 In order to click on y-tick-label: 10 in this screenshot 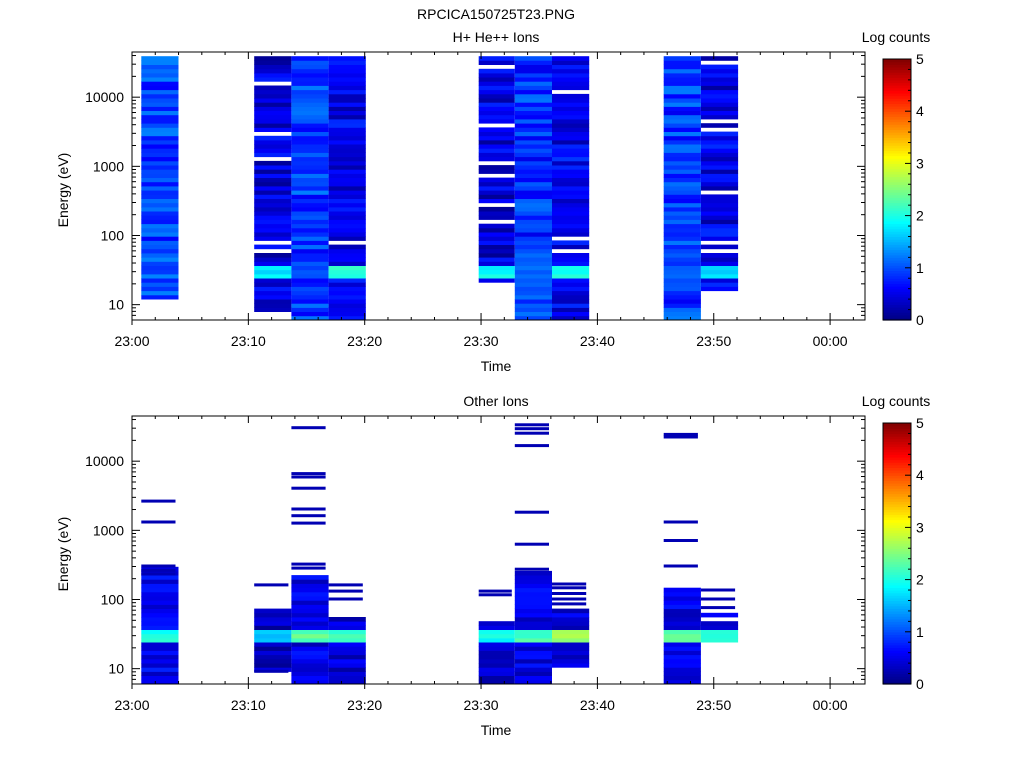, I will do `click(116, 669)`.